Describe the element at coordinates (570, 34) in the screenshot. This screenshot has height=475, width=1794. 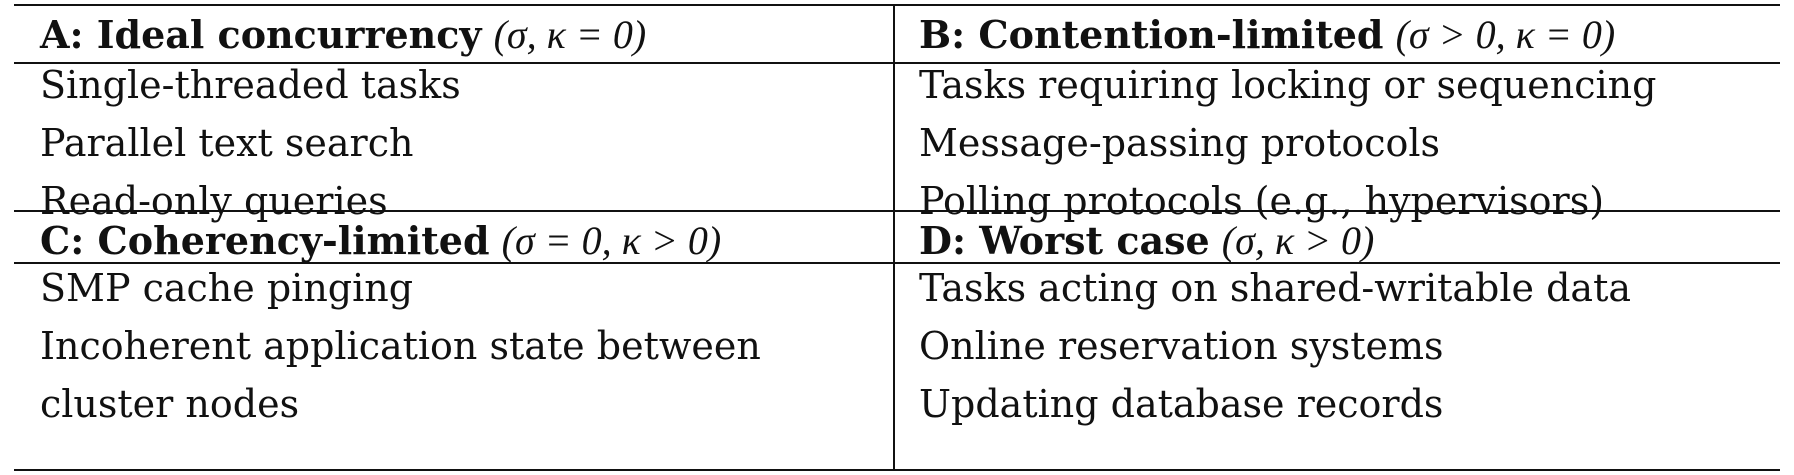
I see `quadrant-a-condition: (σ, κ = 0)` at that location.